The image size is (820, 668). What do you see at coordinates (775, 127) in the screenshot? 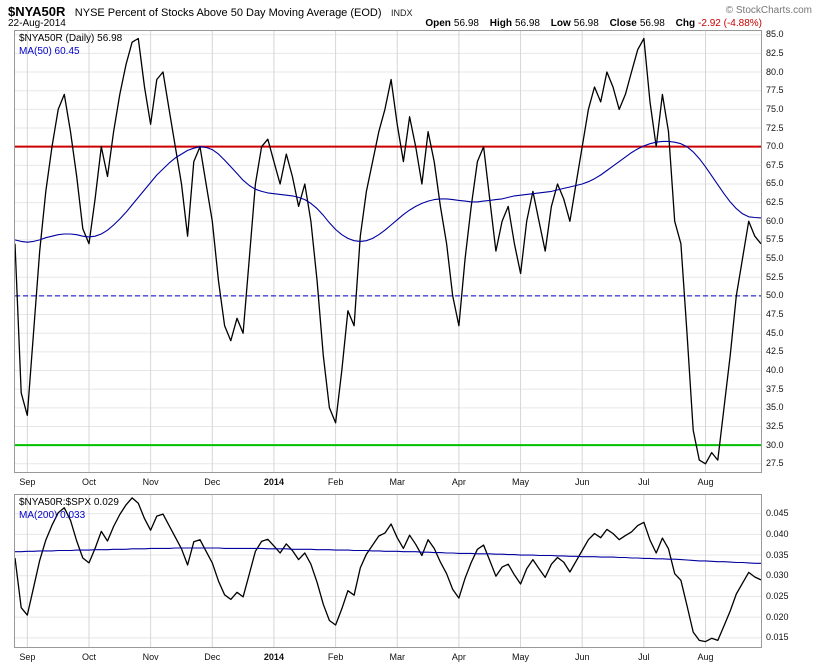
I see `y-tick-label: 72.5` at bounding box center [775, 127].